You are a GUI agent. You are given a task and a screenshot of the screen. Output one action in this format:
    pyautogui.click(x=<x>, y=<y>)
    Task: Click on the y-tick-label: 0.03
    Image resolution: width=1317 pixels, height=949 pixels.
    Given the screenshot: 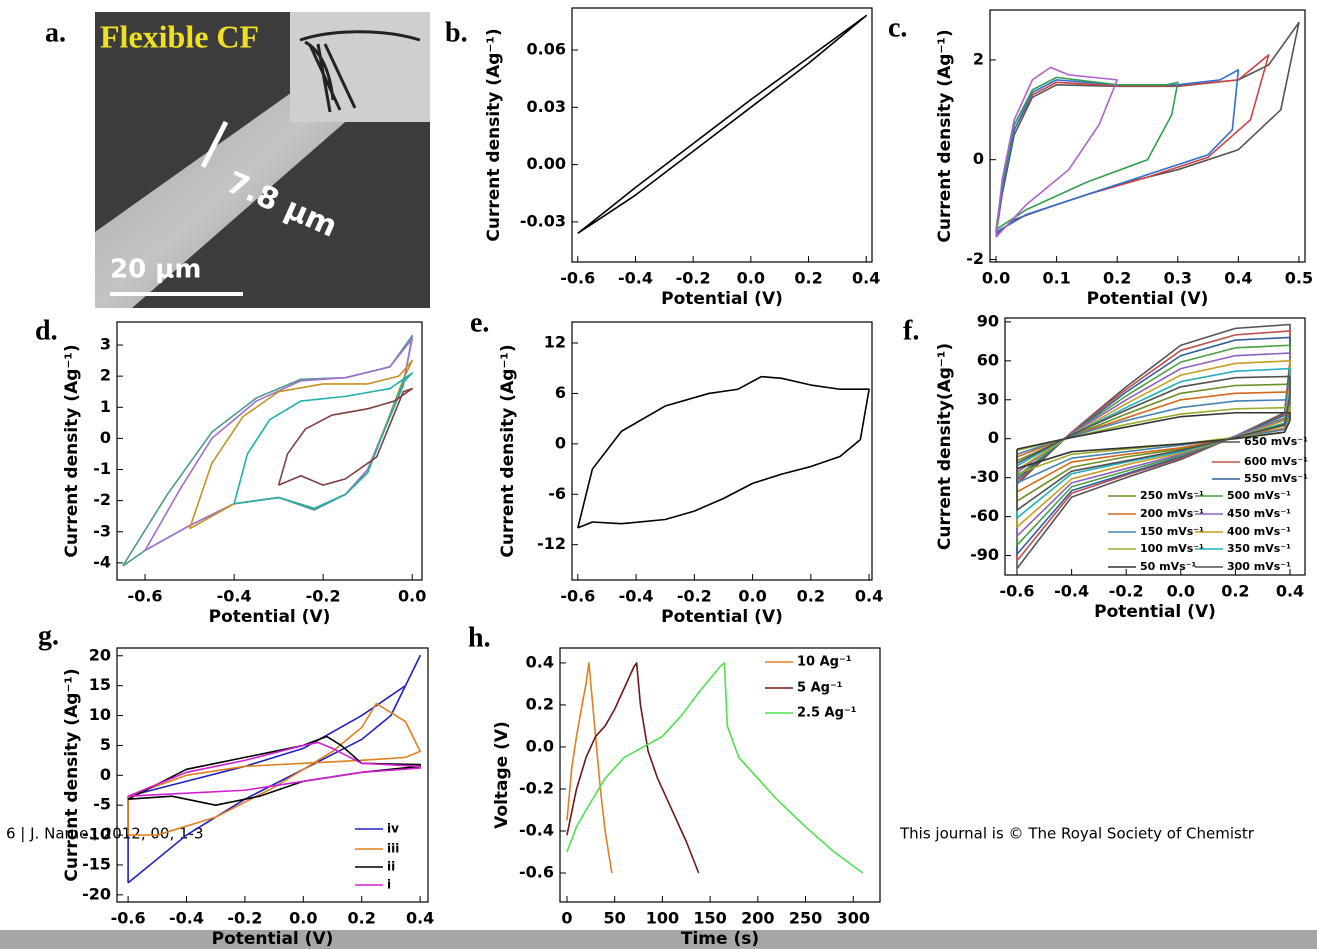 What is the action you would take?
    pyautogui.click(x=546, y=106)
    